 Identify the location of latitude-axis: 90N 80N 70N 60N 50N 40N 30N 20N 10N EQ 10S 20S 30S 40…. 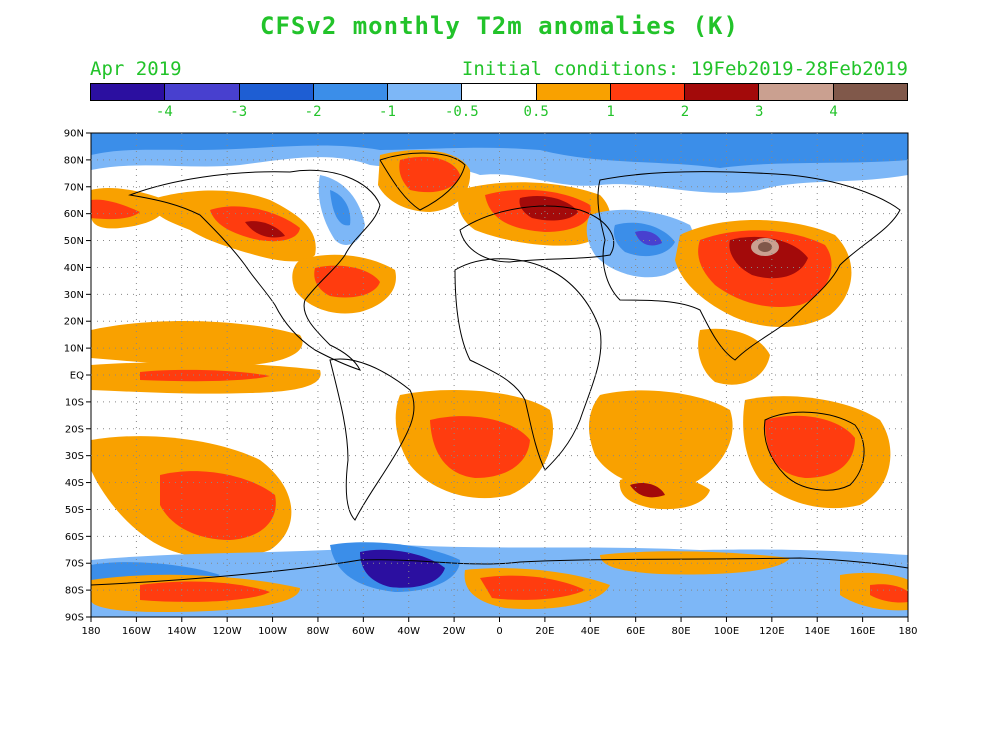
(77, 376).